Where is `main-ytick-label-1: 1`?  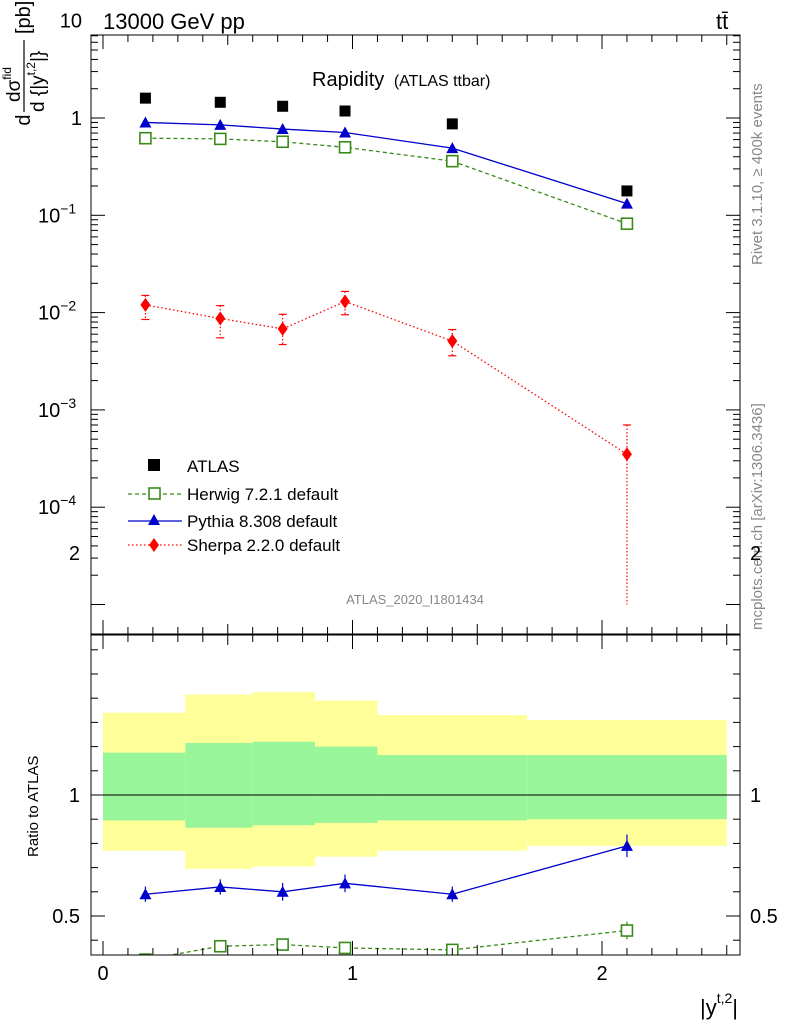
main-ytick-label-1: 1 is located at coordinates (76, 119).